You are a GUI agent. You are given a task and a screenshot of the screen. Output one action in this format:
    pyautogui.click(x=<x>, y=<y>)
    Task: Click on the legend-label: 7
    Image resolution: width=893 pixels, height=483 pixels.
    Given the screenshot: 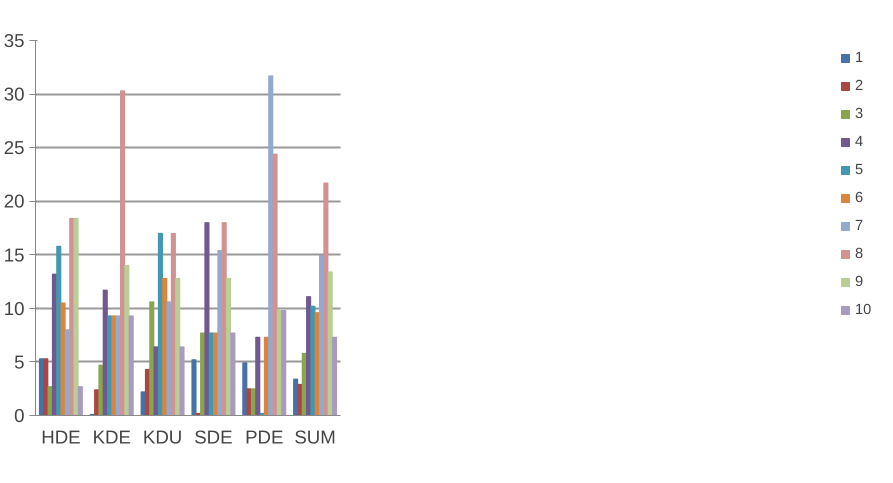 What is the action you would take?
    pyautogui.click(x=859, y=226)
    